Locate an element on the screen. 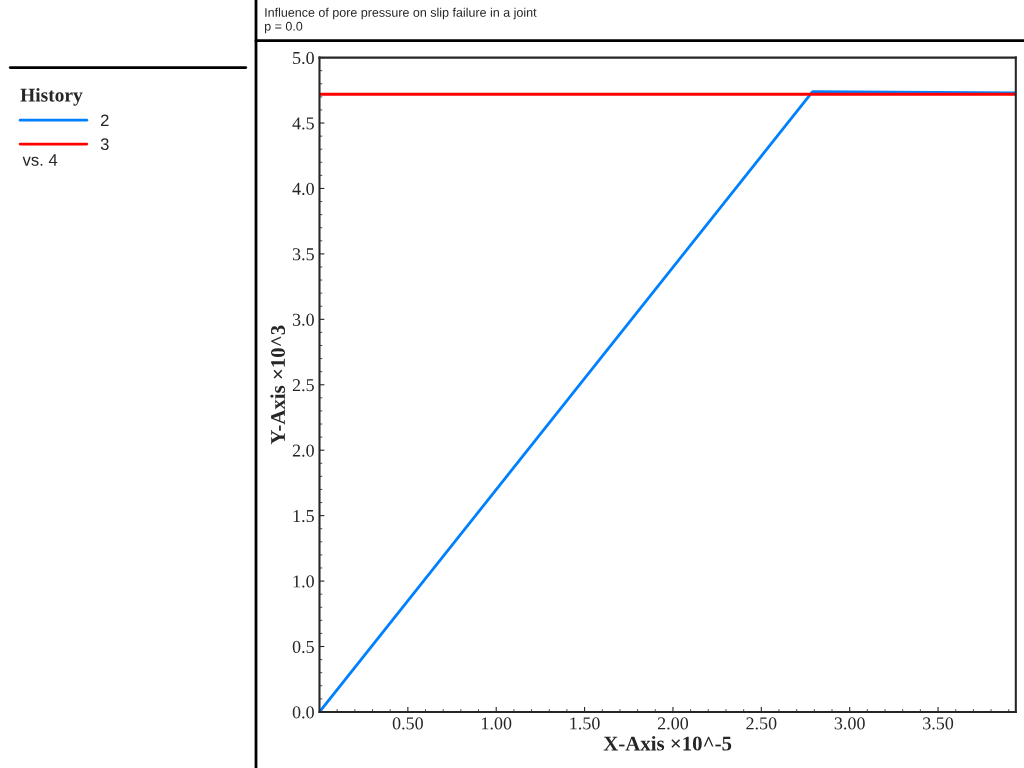 This screenshot has height=768, width=1024. text: vs. 4 is located at coordinates (40, 160).